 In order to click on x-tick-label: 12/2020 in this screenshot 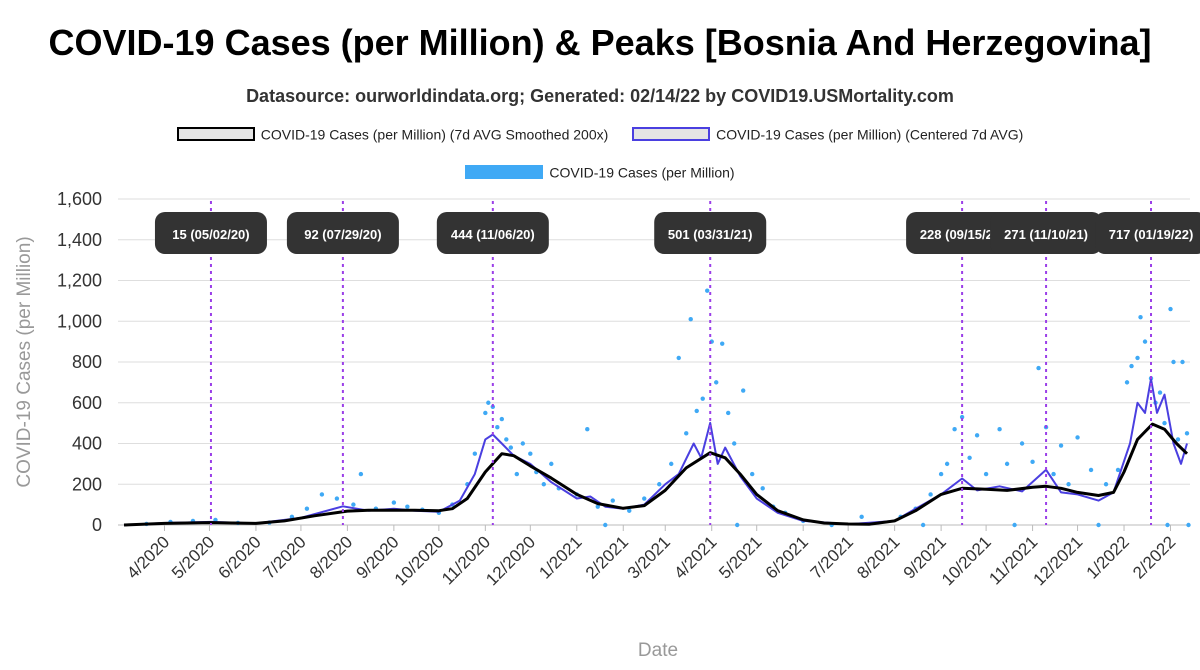, I will do `click(510, 560)`.